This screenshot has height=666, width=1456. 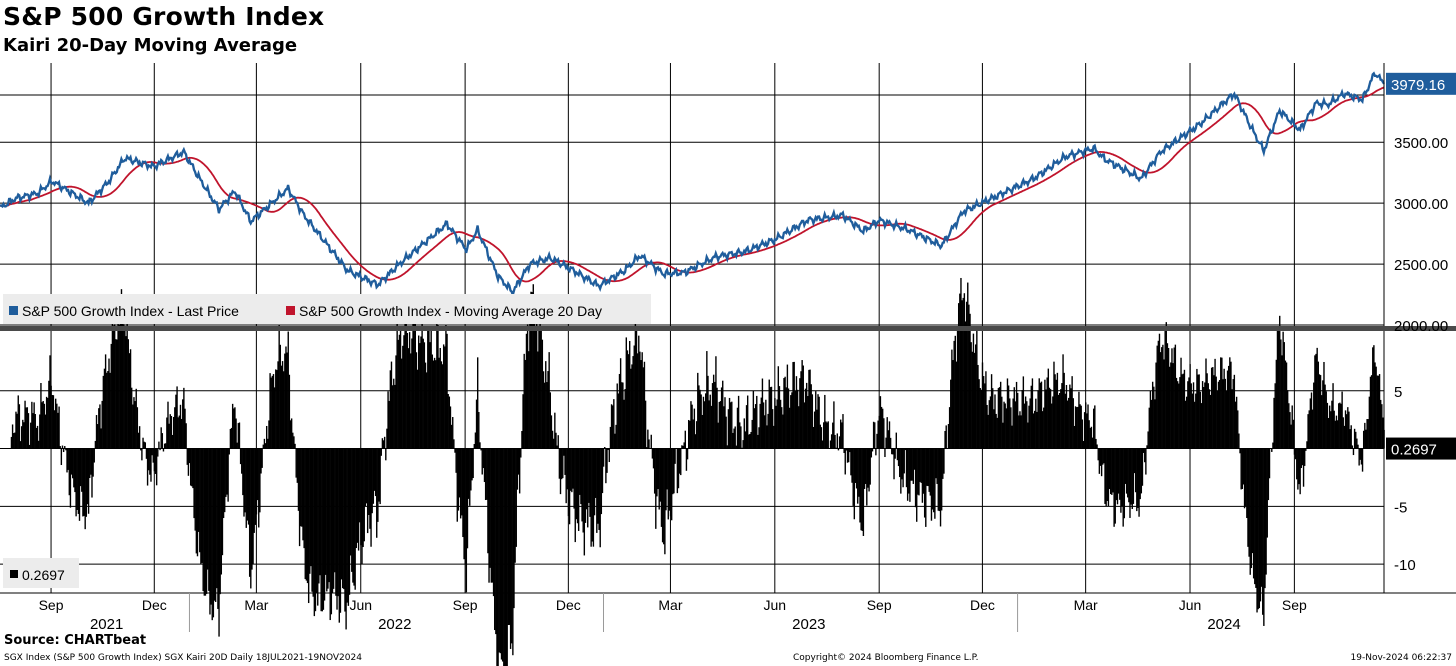 I want to click on legend-box, so click(x=327, y=309).